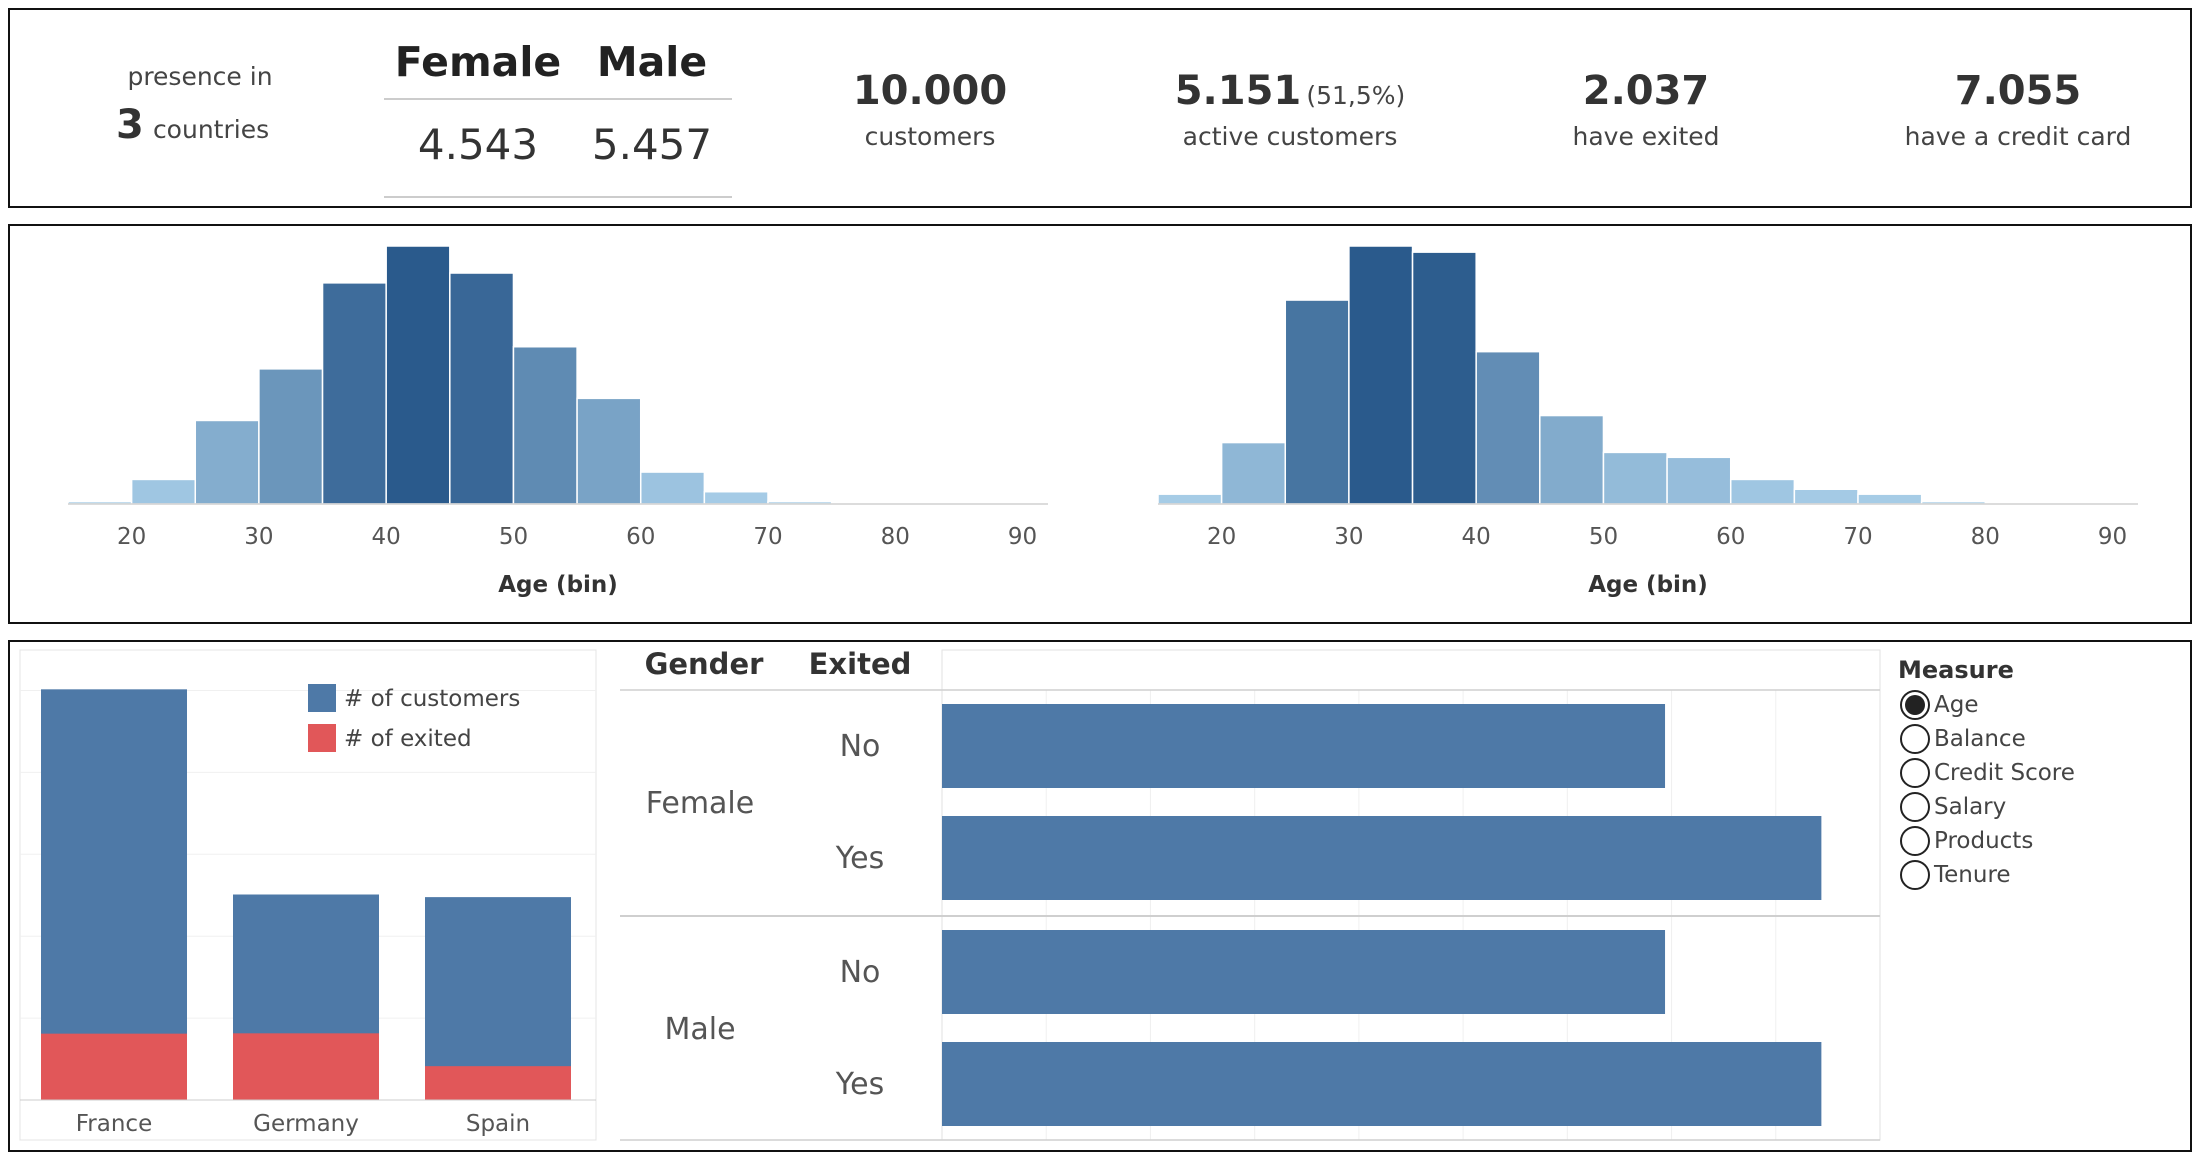 The height and width of the screenshot is (1160, 2200). What do you see at coordinates (930, 91) in the screenshot?
I see `customers-value: 10.000` at bounding box center [930, 91].